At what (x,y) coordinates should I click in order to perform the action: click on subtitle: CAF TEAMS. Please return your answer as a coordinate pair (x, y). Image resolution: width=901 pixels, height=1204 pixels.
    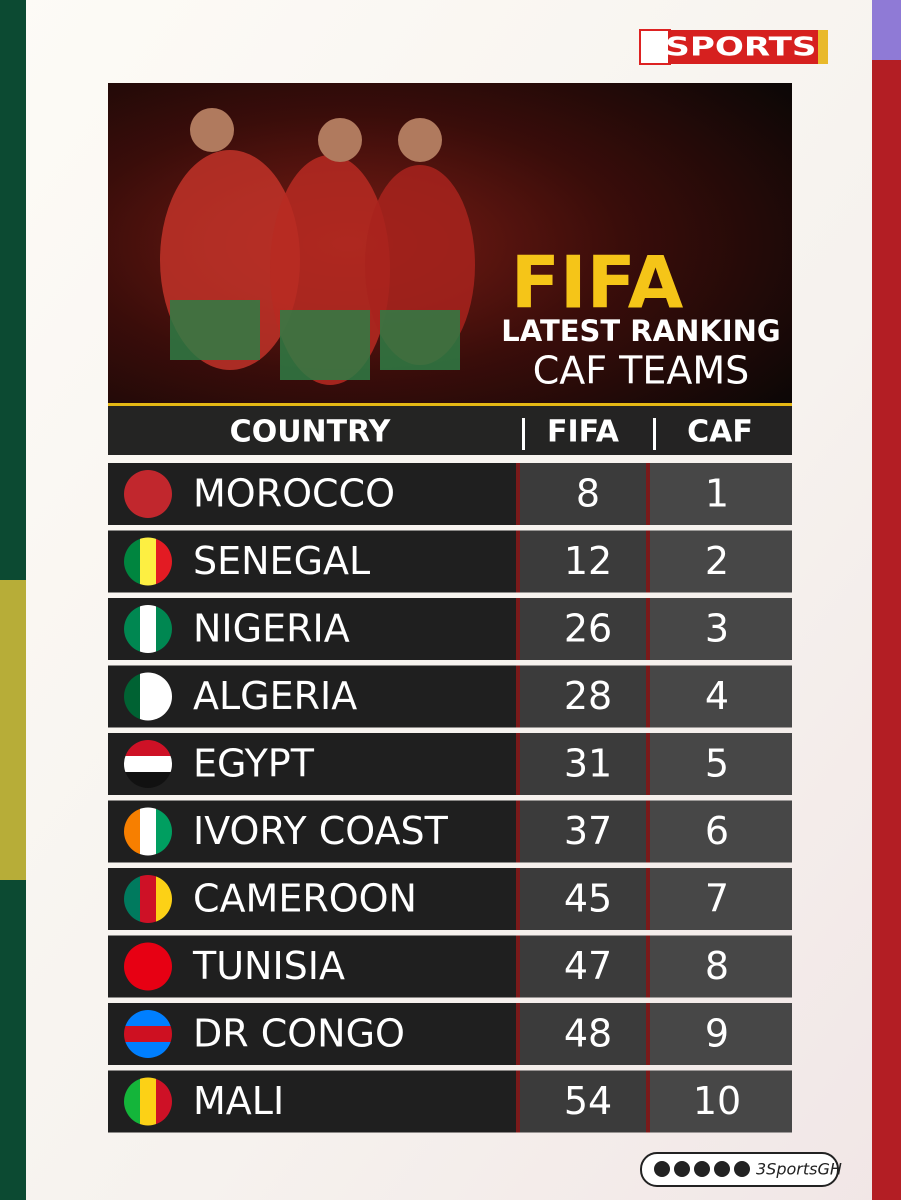
    Looking at the image, I should click on (641, 371).